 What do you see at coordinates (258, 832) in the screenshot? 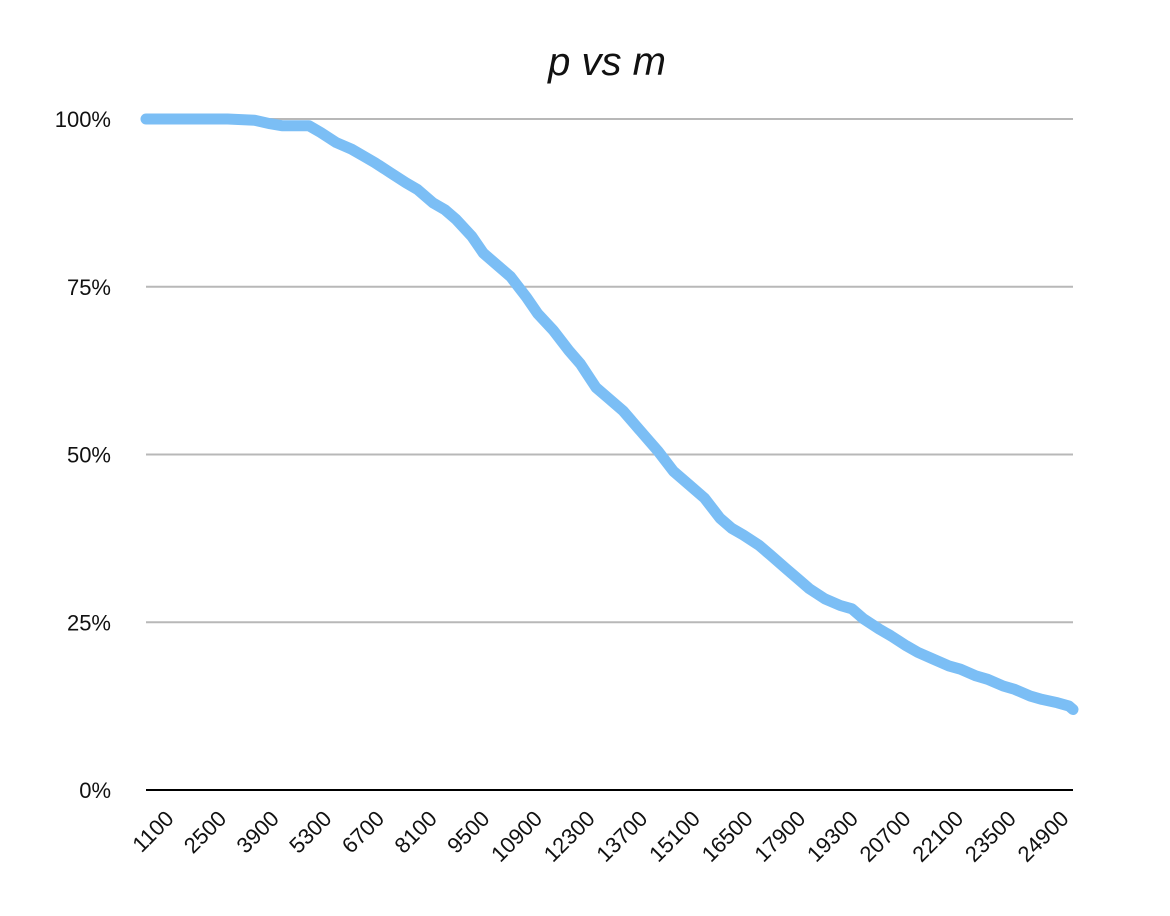
I see `x-tick-label: 3900` at bounding box center [258, 832].